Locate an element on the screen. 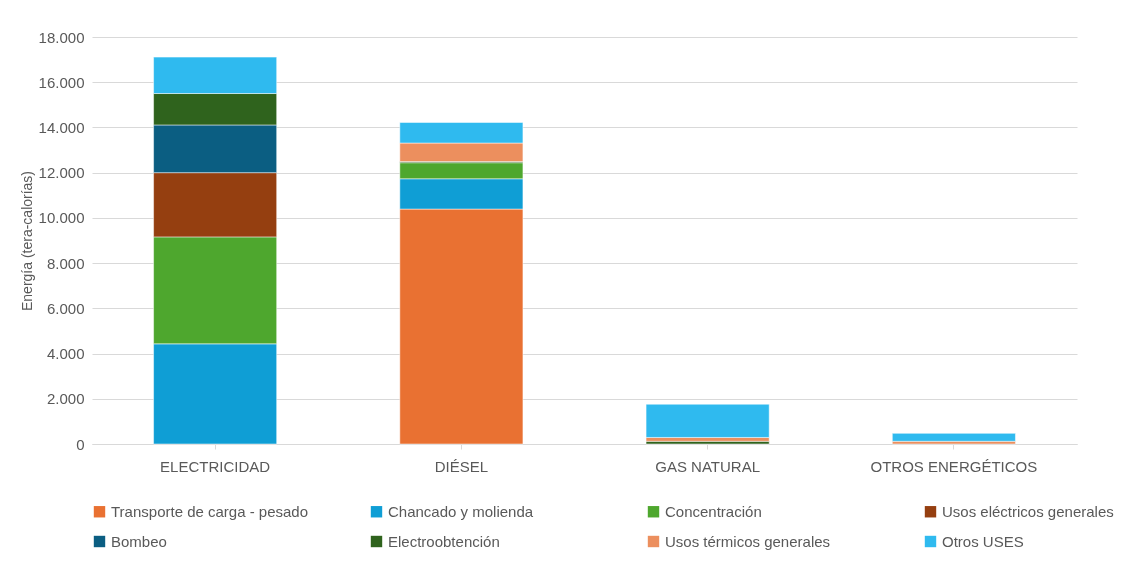 This screenshot has width=1145, height=580. x-tick-label: DIÉSEL is located at coordinates (461, 466).